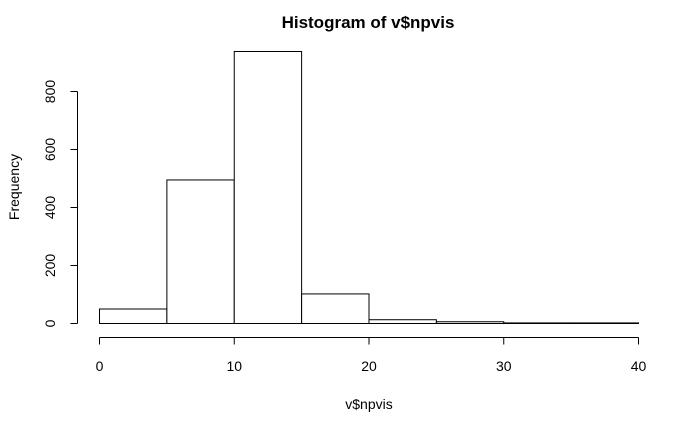  I want to click on chart-title: Histogram of v$npvis, so click(368, 22).